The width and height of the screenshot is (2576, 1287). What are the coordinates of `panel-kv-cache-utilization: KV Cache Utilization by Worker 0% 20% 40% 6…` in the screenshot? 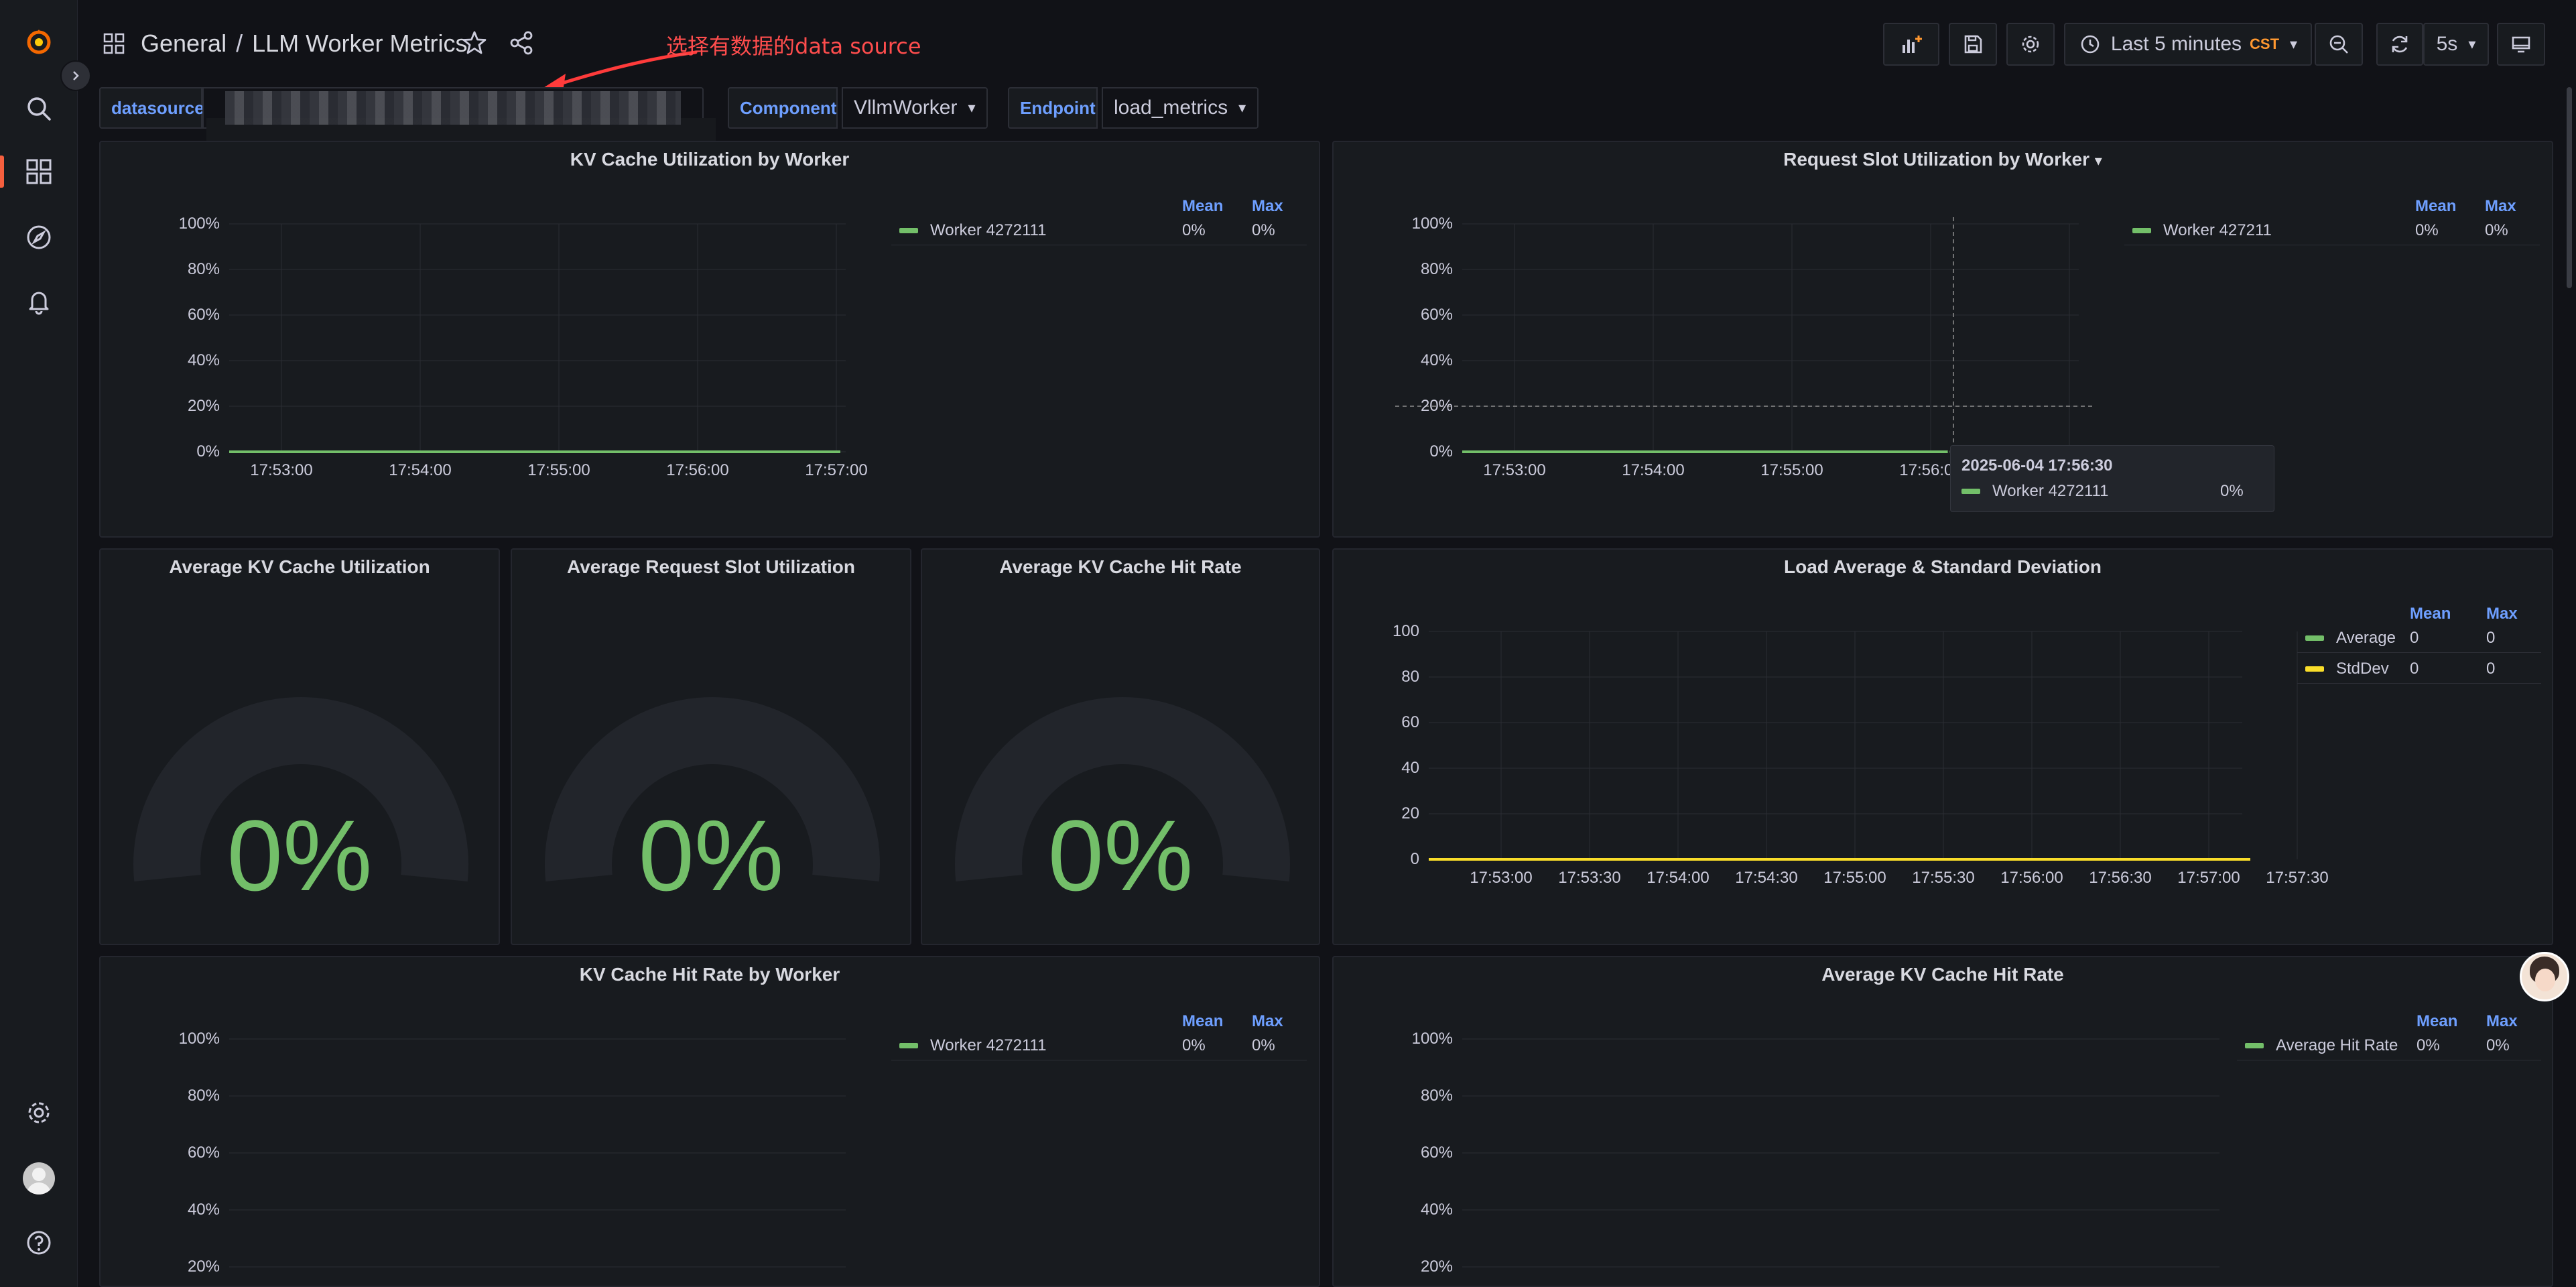 It's located at (709, 339).